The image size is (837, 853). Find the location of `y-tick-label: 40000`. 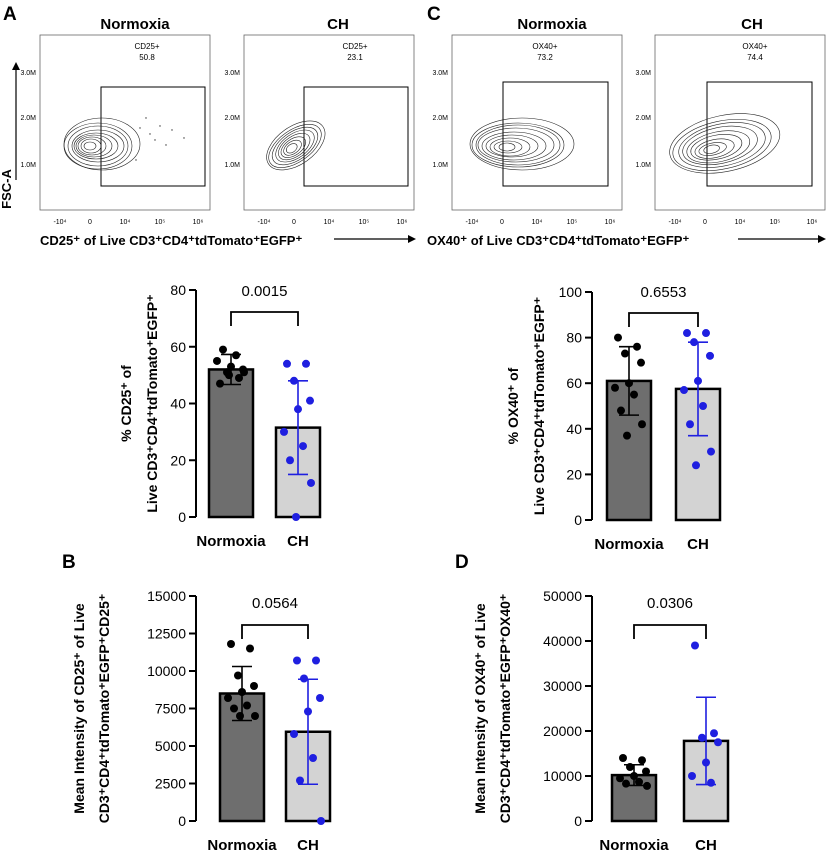

y-tick-label: 40000 is located at coordinates (562, 641).